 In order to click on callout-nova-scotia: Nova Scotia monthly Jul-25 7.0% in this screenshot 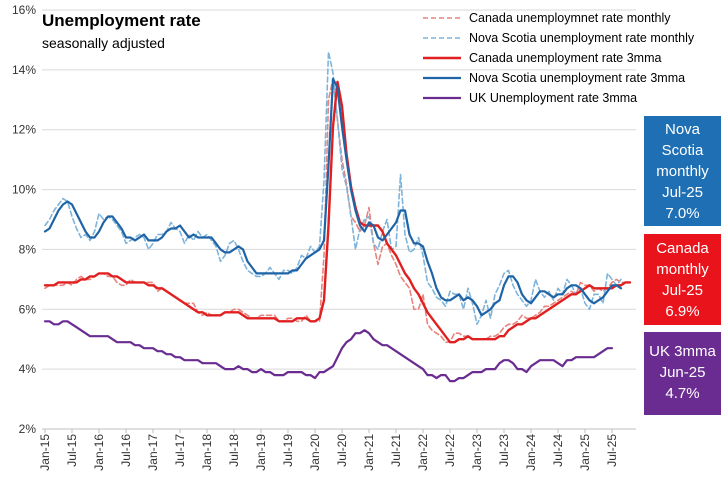, I will do `click(682, 171)`.